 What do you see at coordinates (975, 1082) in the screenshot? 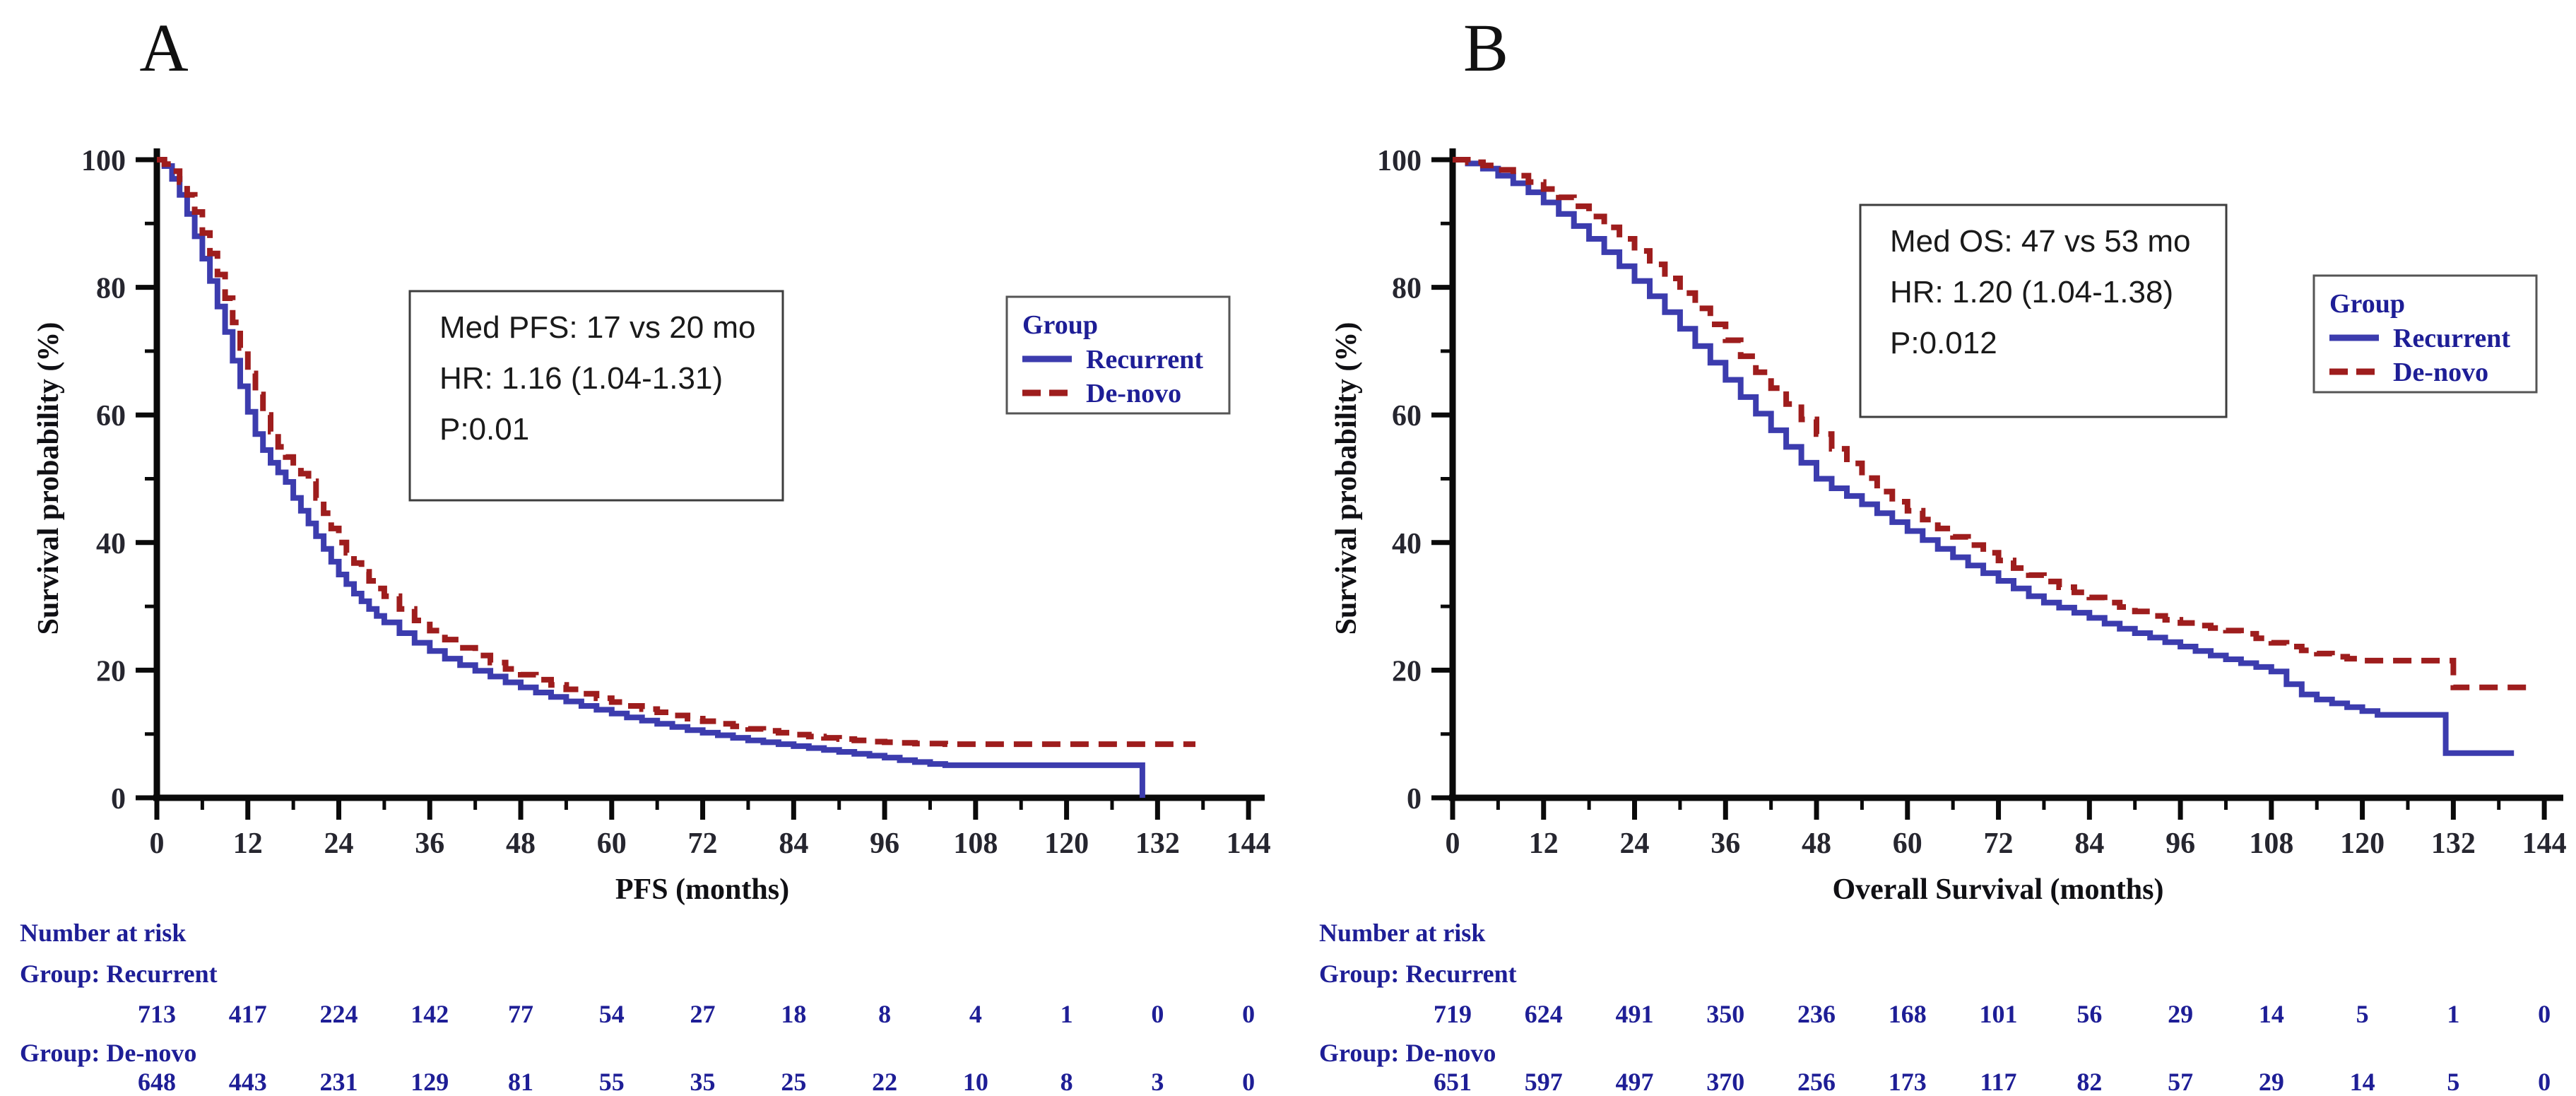
I see `risk-value: 10` at bounding box center [975, 1082].